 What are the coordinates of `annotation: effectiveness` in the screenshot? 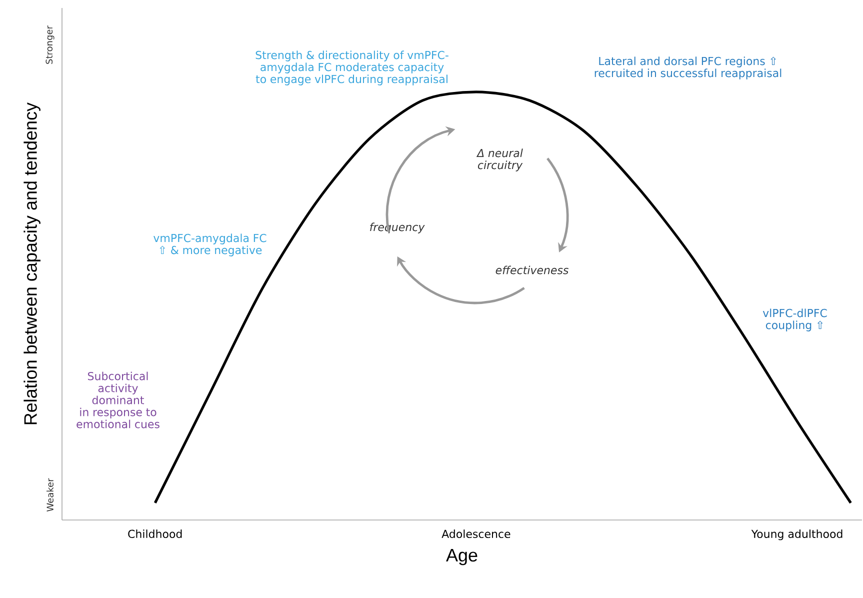 It's located at (532, 270).